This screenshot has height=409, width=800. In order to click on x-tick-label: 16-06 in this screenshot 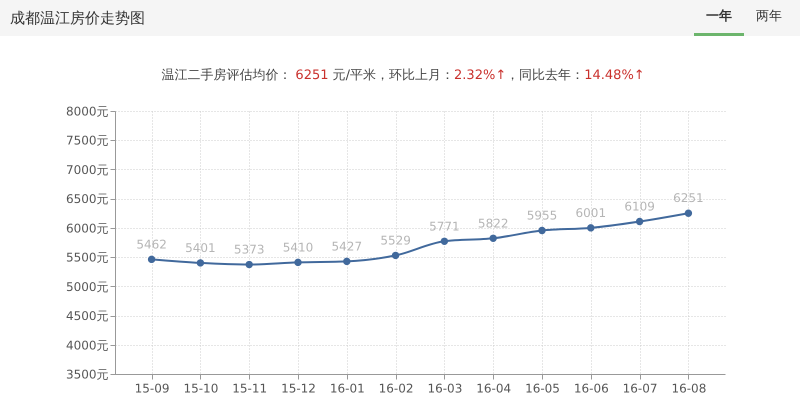, I will do `click(591, 389)`.